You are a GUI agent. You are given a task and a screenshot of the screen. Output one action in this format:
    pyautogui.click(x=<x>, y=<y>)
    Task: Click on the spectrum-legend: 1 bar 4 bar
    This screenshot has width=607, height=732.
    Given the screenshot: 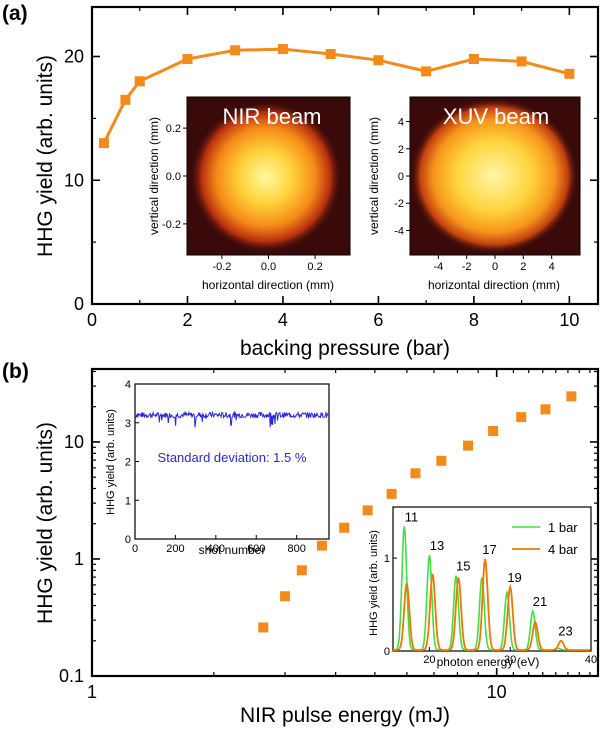 What is the action you would take?
    pyautogui.click(x=545, y=538)
    